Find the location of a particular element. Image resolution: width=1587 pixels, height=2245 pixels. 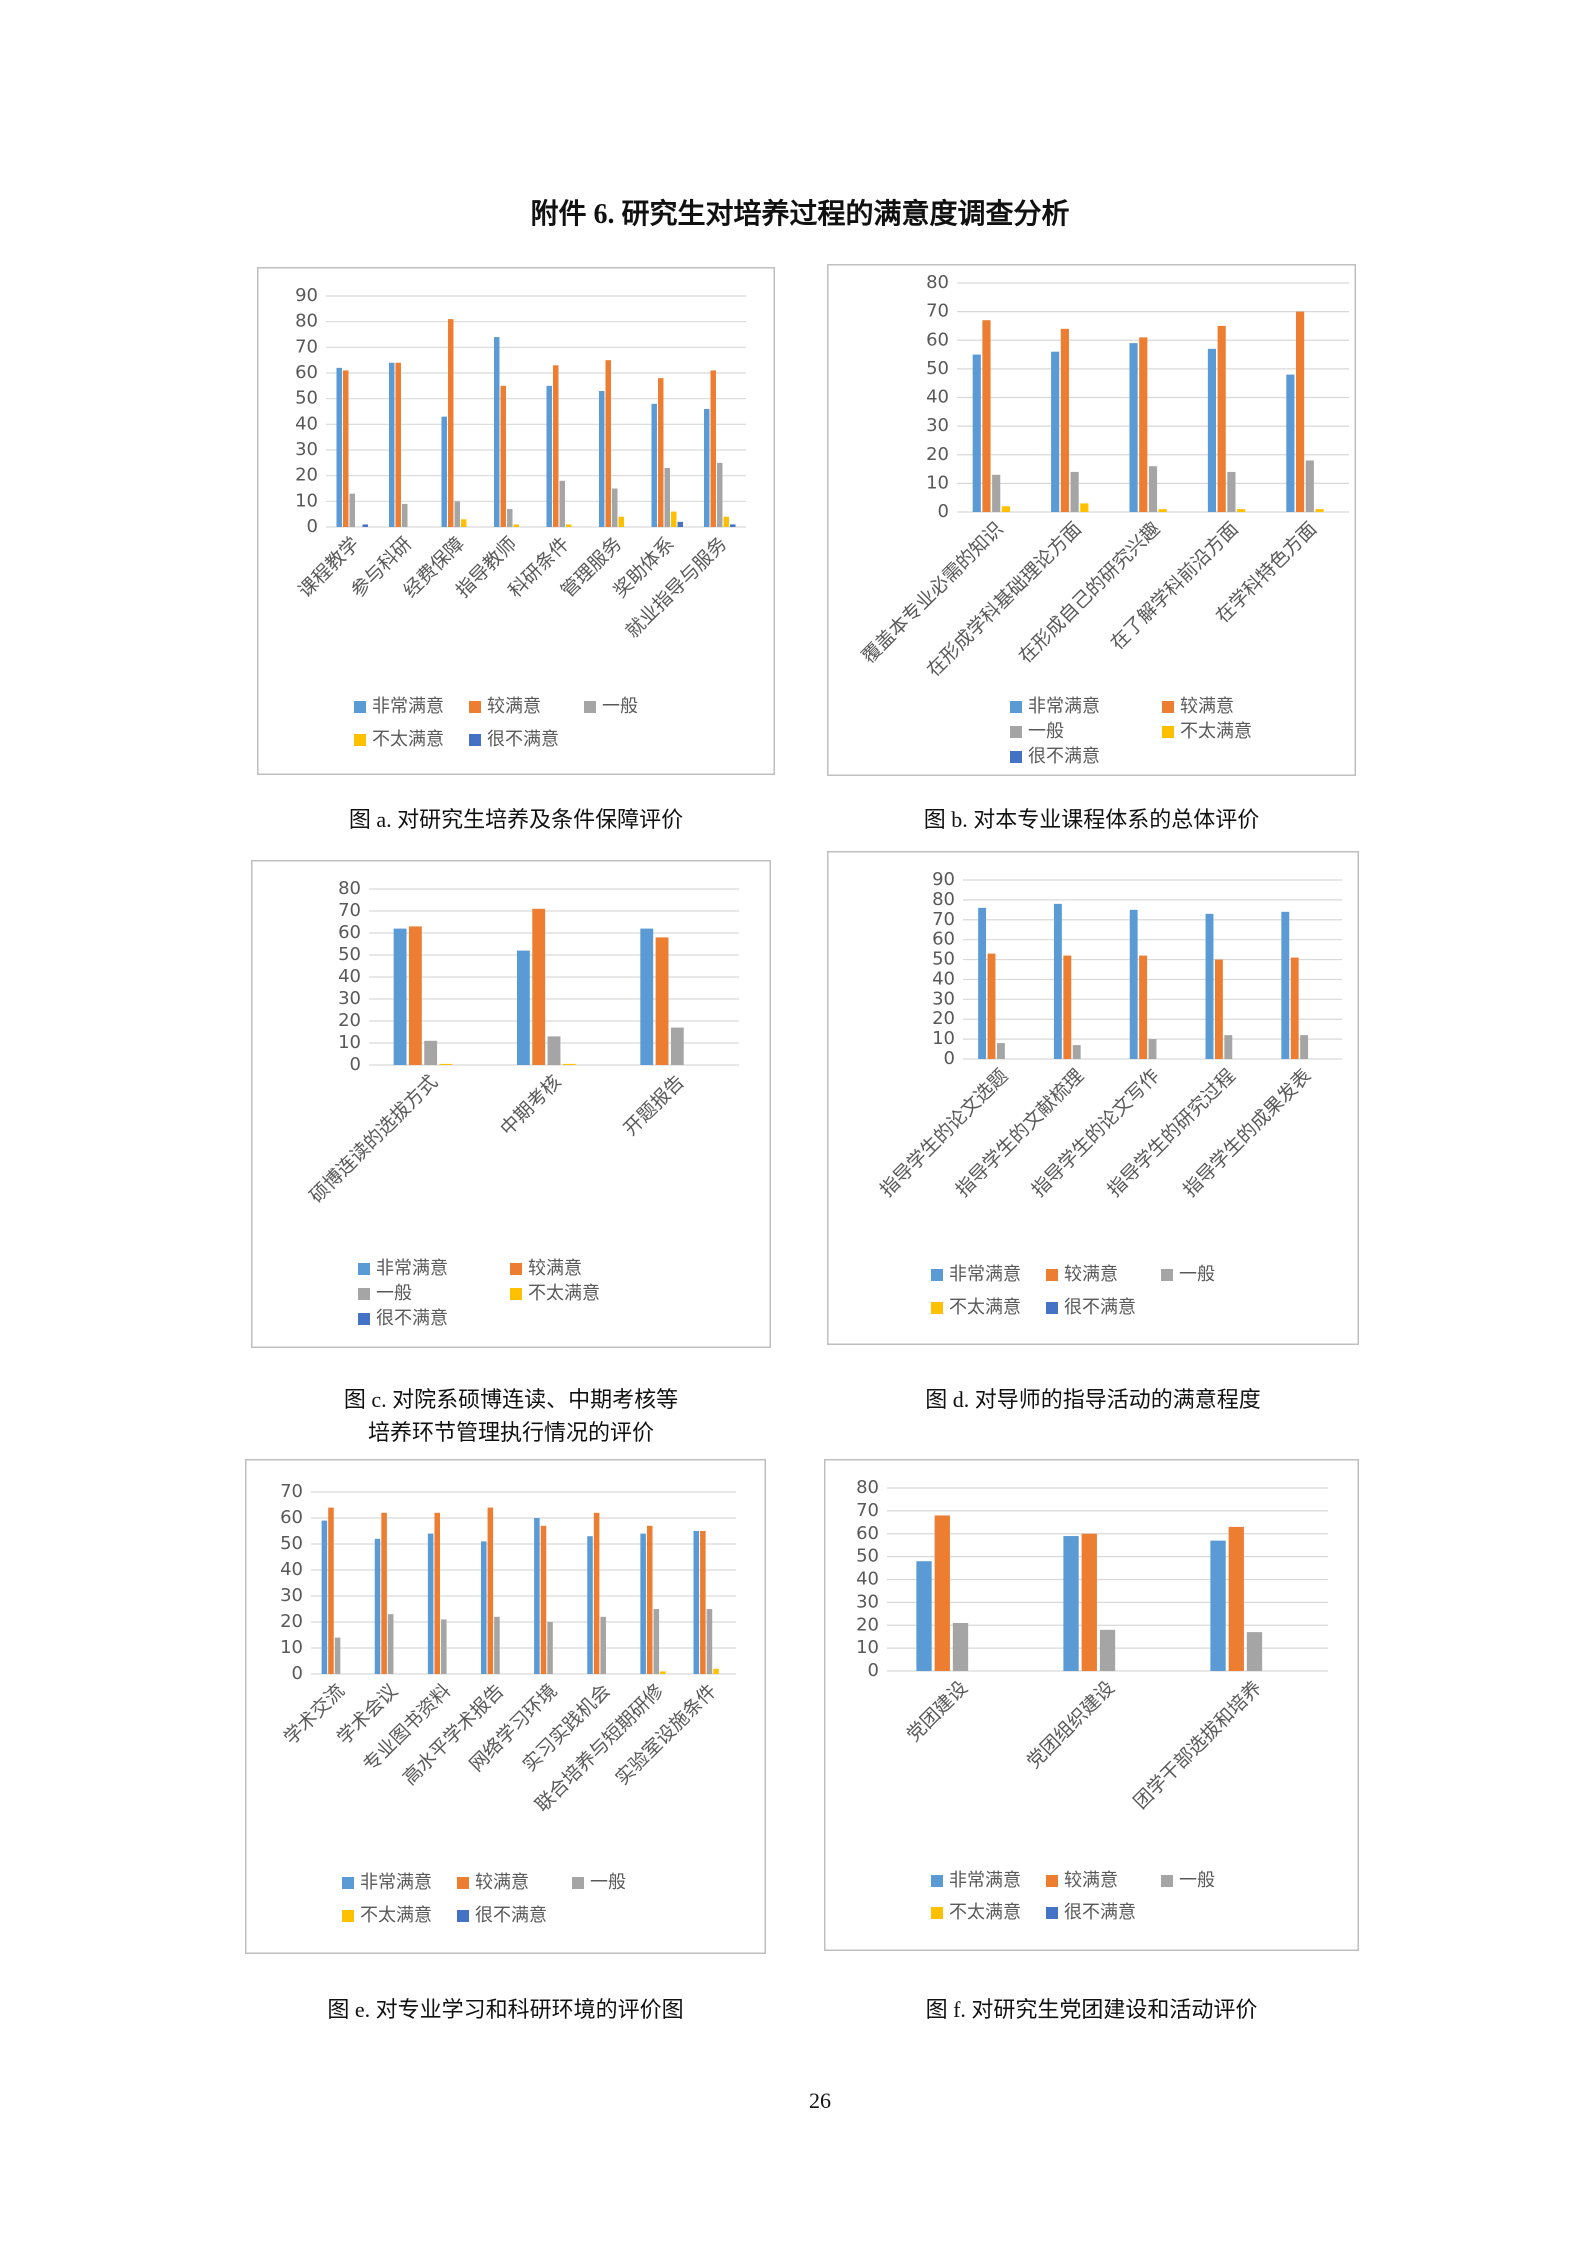

chart-caption: 图 a. 对研究生培养及条件保障评价 is located at coordinates (516, 819).